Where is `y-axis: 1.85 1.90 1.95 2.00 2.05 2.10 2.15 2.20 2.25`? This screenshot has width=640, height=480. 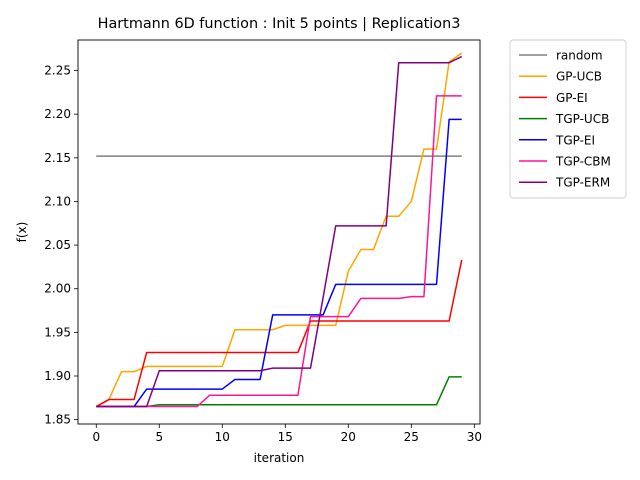 y-axis: 1.85 1.90 1.95 2.00 2.05 2.10 2.15 2.20 2.25 is located at coordinates (61, 245).